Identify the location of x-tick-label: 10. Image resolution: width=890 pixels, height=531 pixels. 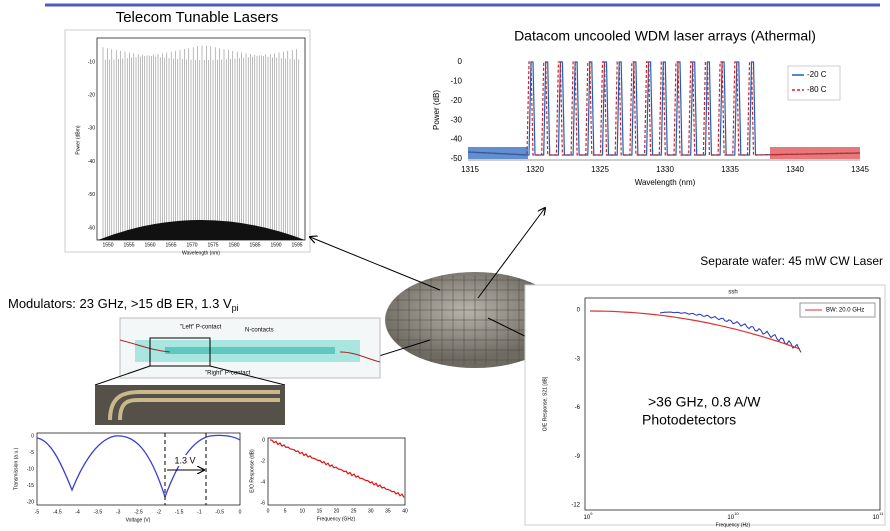
(302, 511).